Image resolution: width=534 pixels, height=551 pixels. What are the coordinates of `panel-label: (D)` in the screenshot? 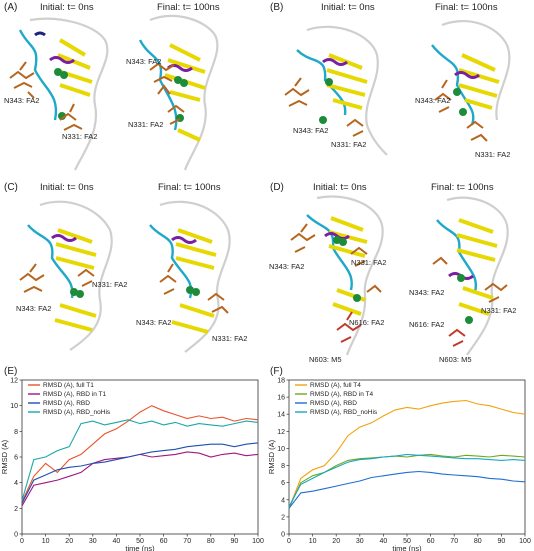 It's located at (277, 187).